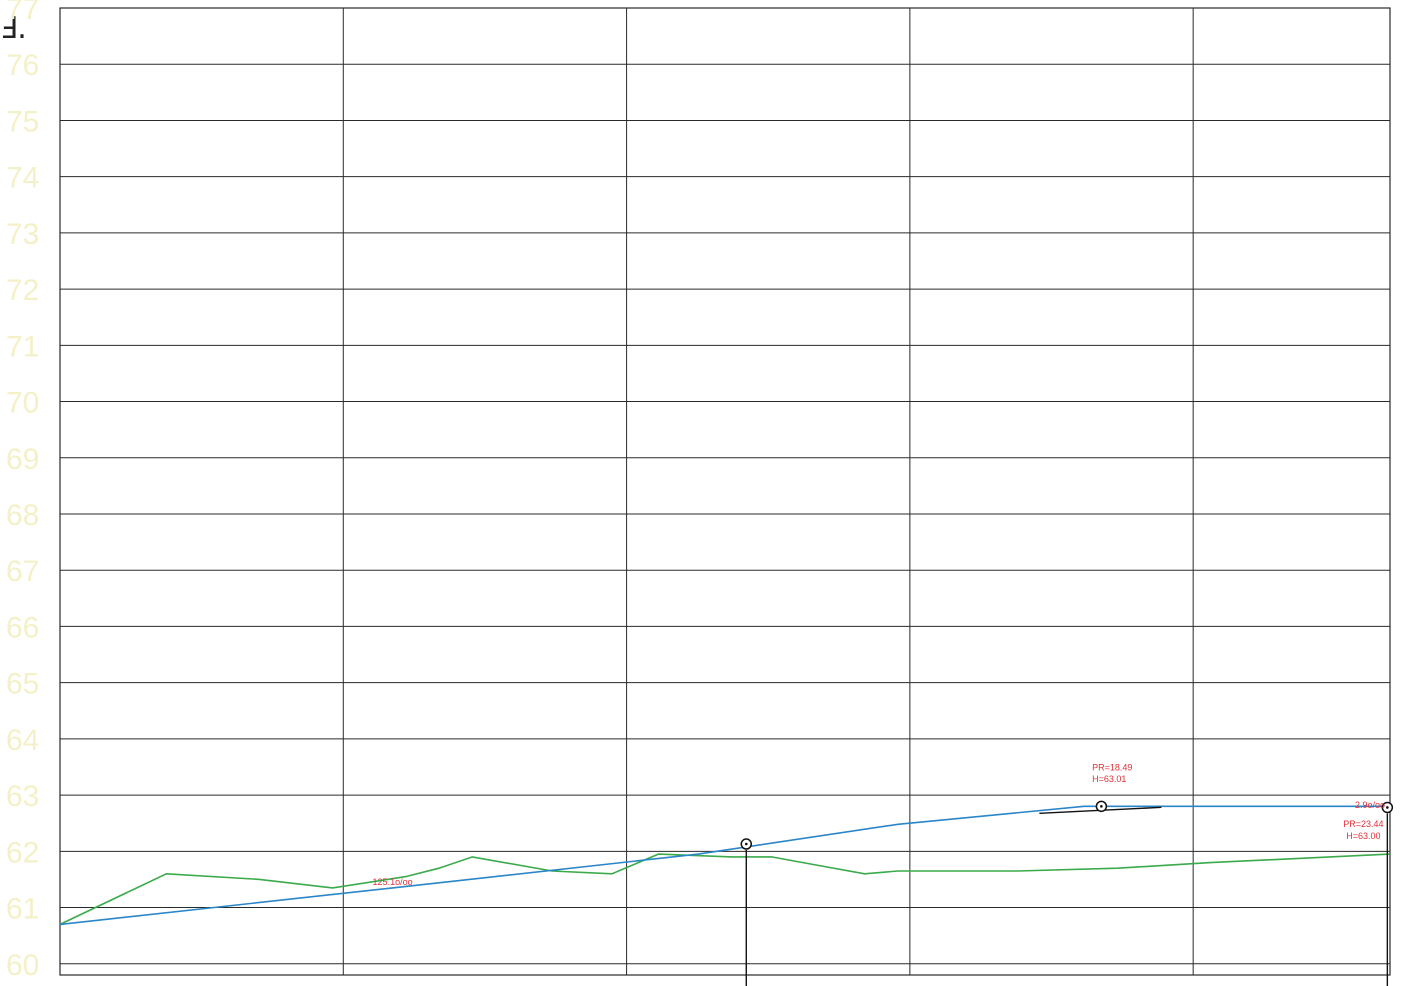 This screenshot has height=986, width=1405. What do you see at coordinates (1101, 806) in the screenshot?
I see `pvi-middle-dot` at bounding box center [1101, 806].